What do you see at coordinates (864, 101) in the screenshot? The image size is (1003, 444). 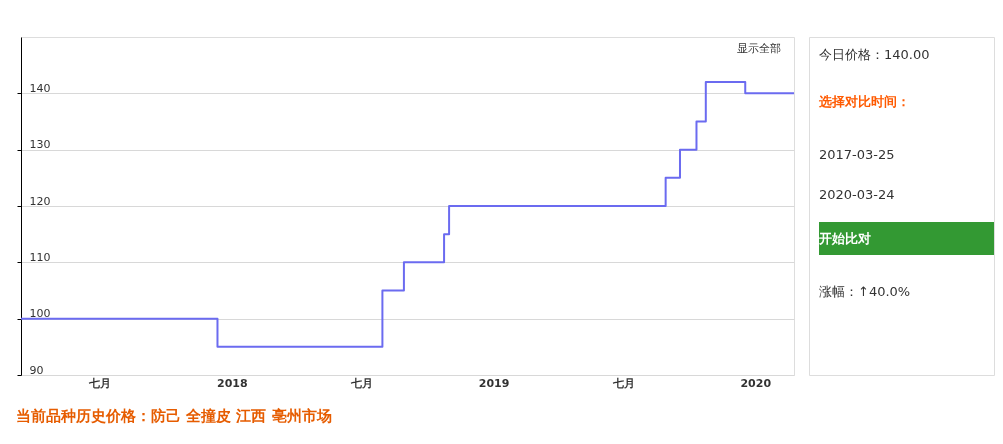 I see `text: 选择对比时间：` at bounding box center [864, 101].